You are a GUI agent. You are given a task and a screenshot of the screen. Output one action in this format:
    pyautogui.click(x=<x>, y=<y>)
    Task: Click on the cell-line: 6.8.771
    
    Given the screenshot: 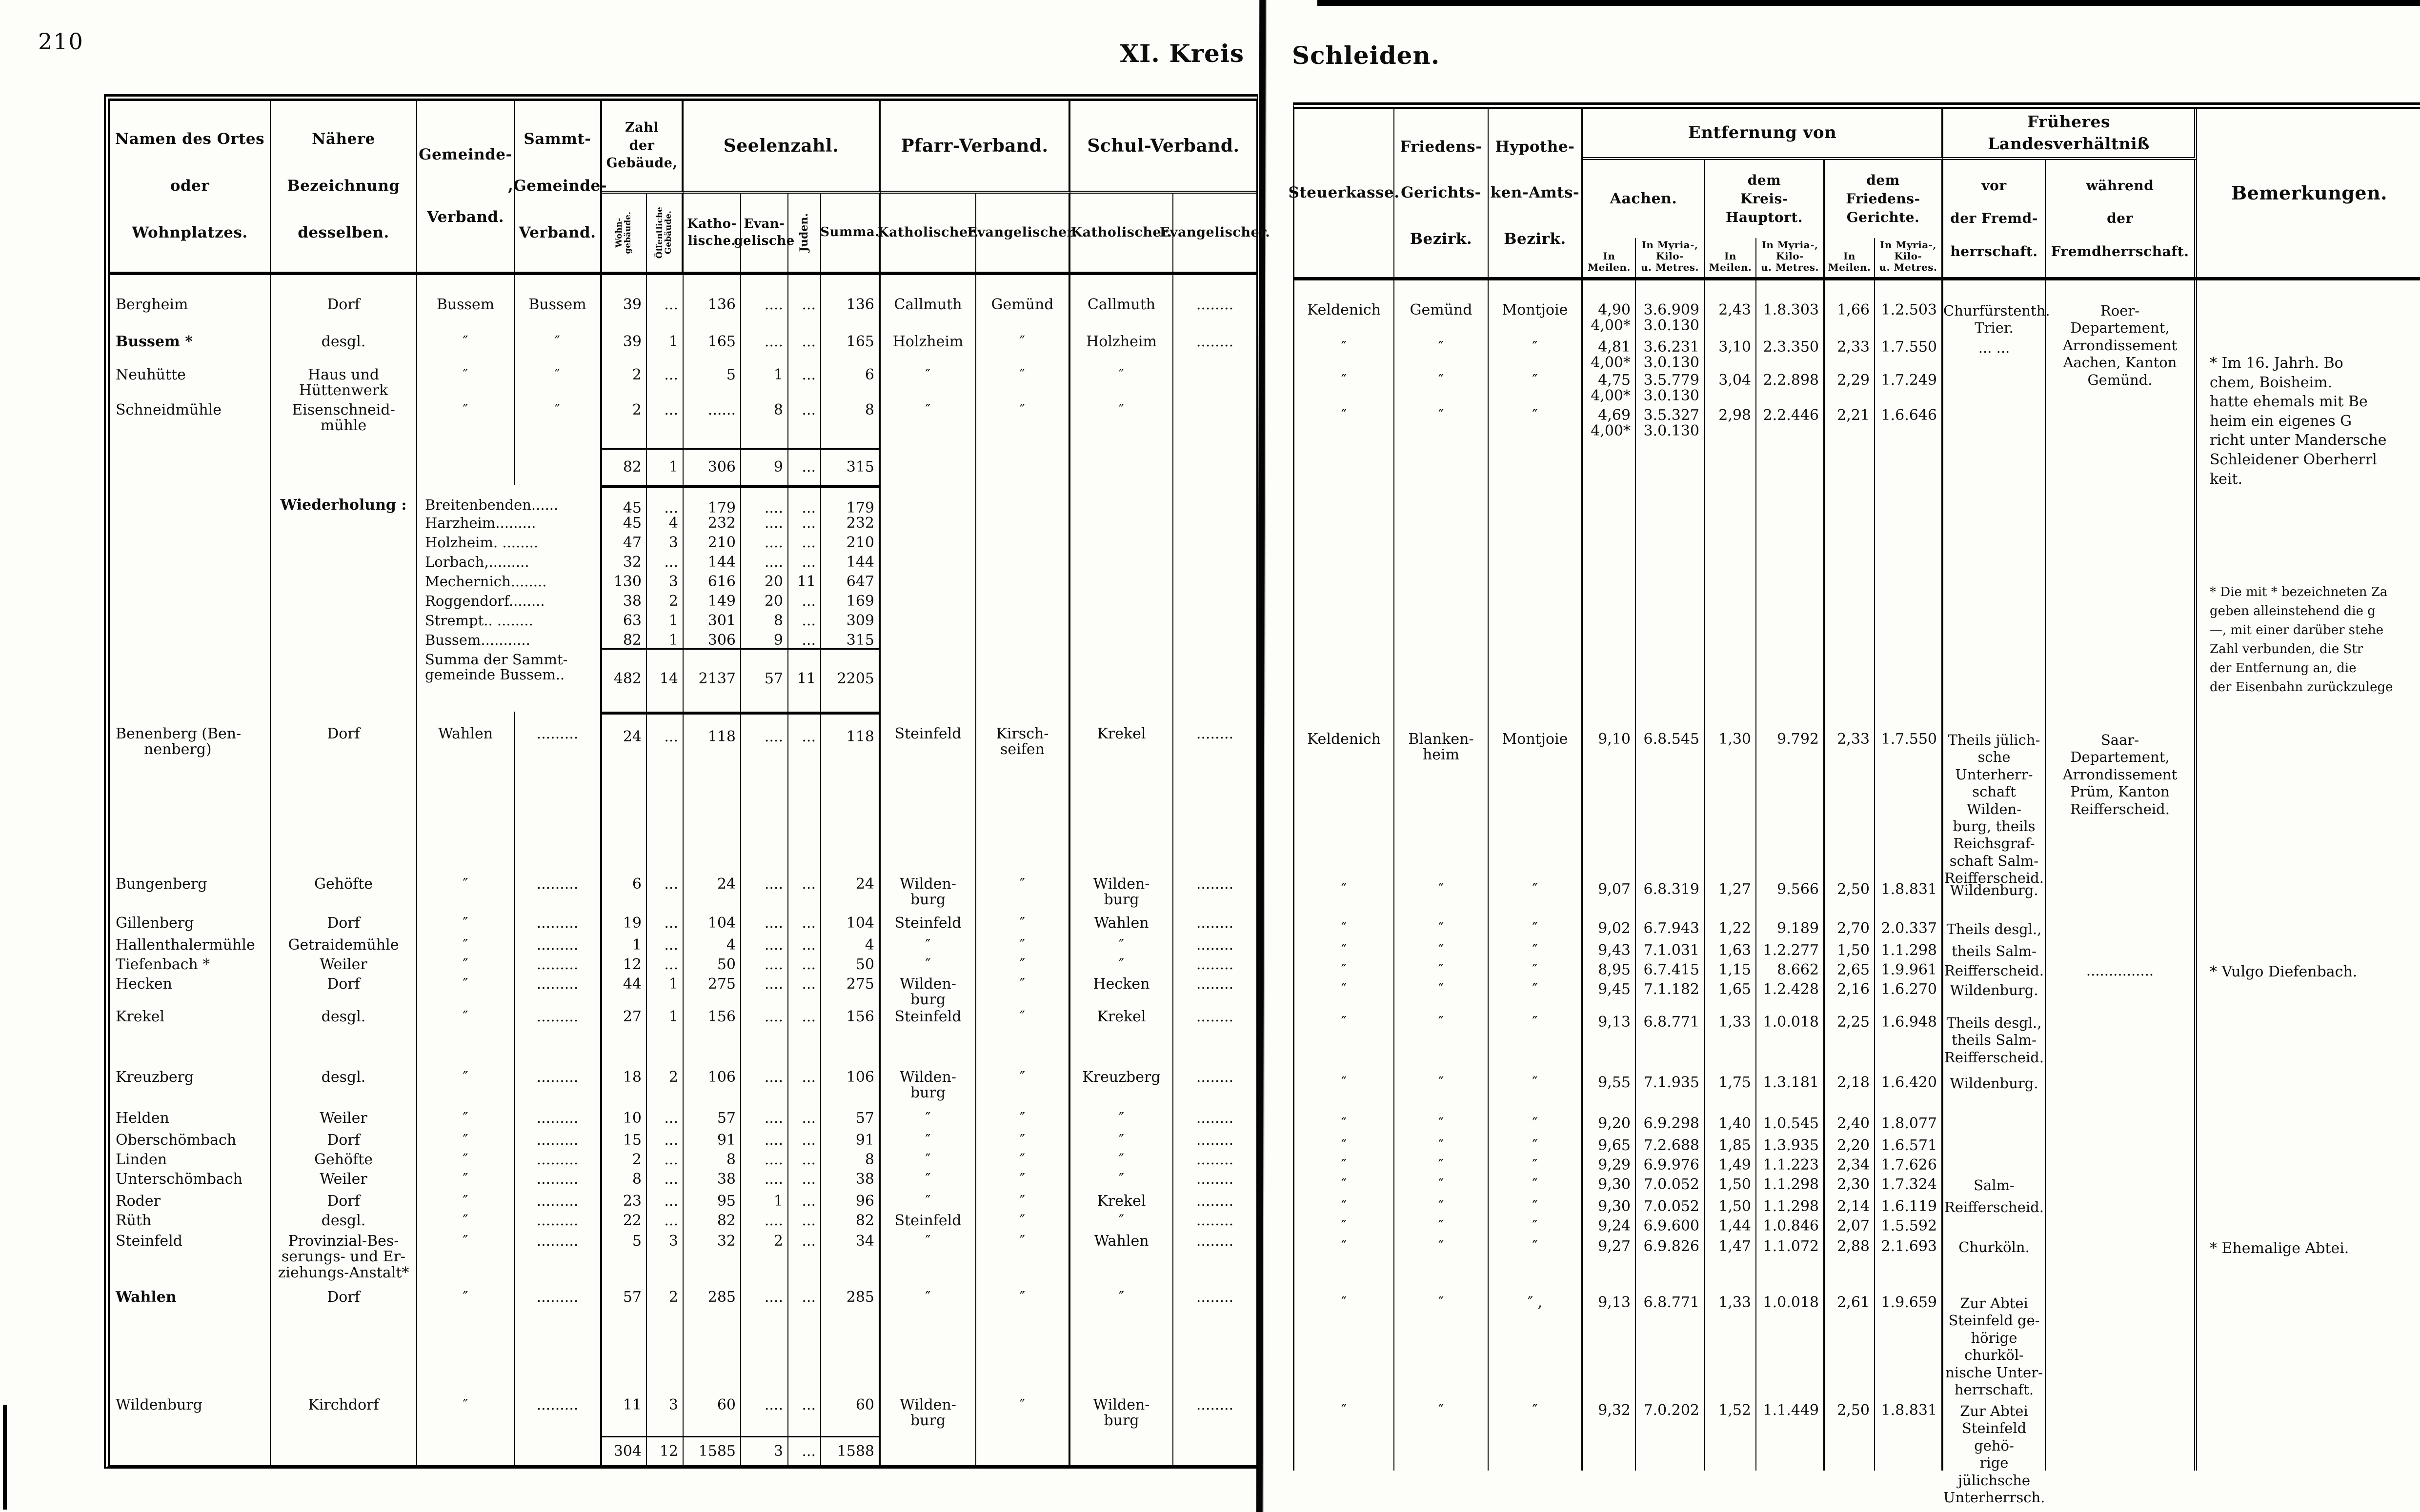 What is the action you would take?
    pyautogui.click(x=1671, y=1023)
    